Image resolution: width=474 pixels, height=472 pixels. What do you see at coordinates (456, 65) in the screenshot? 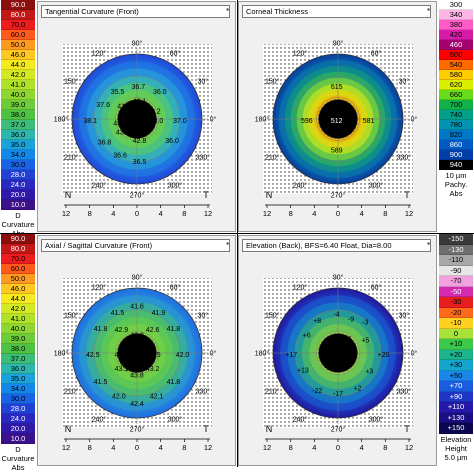
I see `scale-step: 540` at bounding box center [456, 65].